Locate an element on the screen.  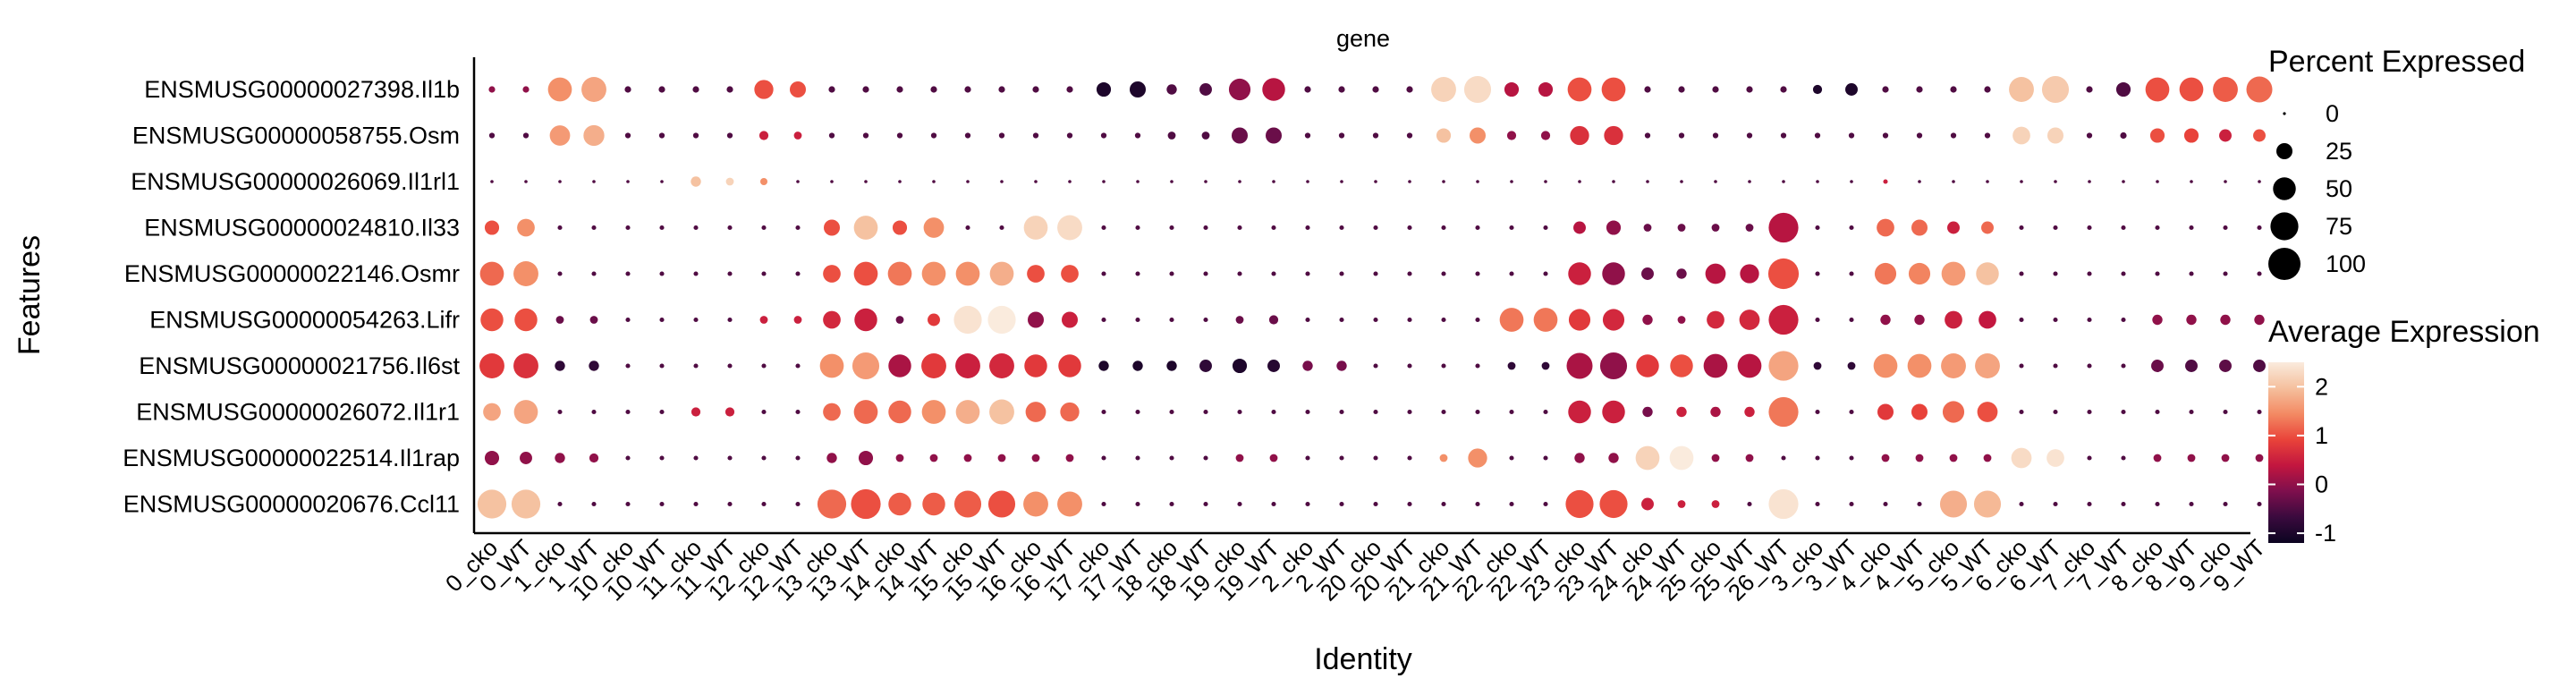
size-legend-label: 75 is located at coordinates (2339, 226).